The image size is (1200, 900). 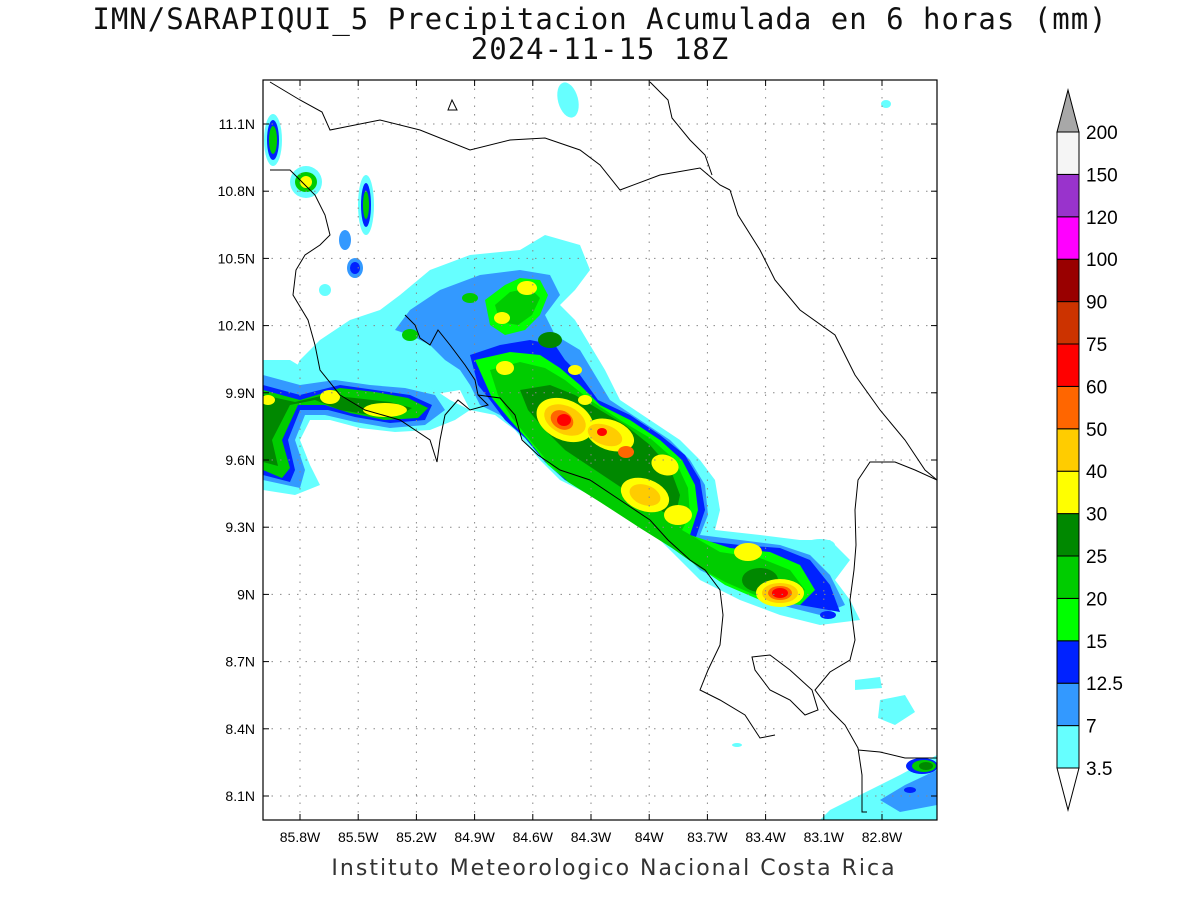 I want to click on lon-tick-label: 83.1W, so click(x=824, y=837).